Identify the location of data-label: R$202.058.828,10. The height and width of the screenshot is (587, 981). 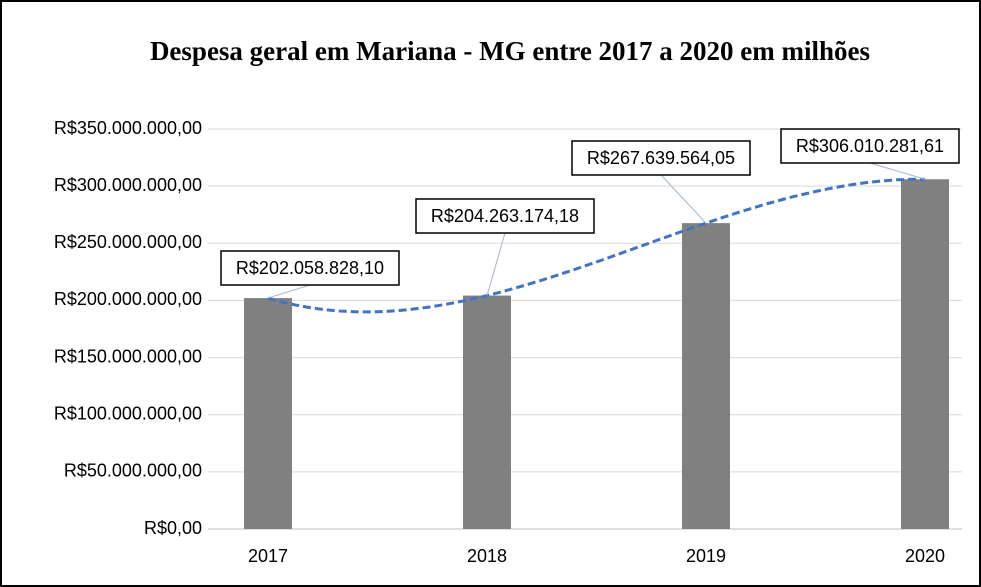
(310, 268).